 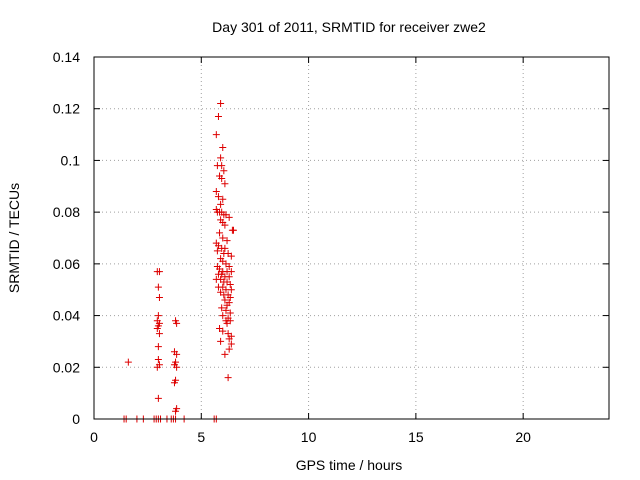 What do you see at coordinates (523, 437) in the screenshot?
I see `x-tick-label: 20` at bounding box center [523, 437].